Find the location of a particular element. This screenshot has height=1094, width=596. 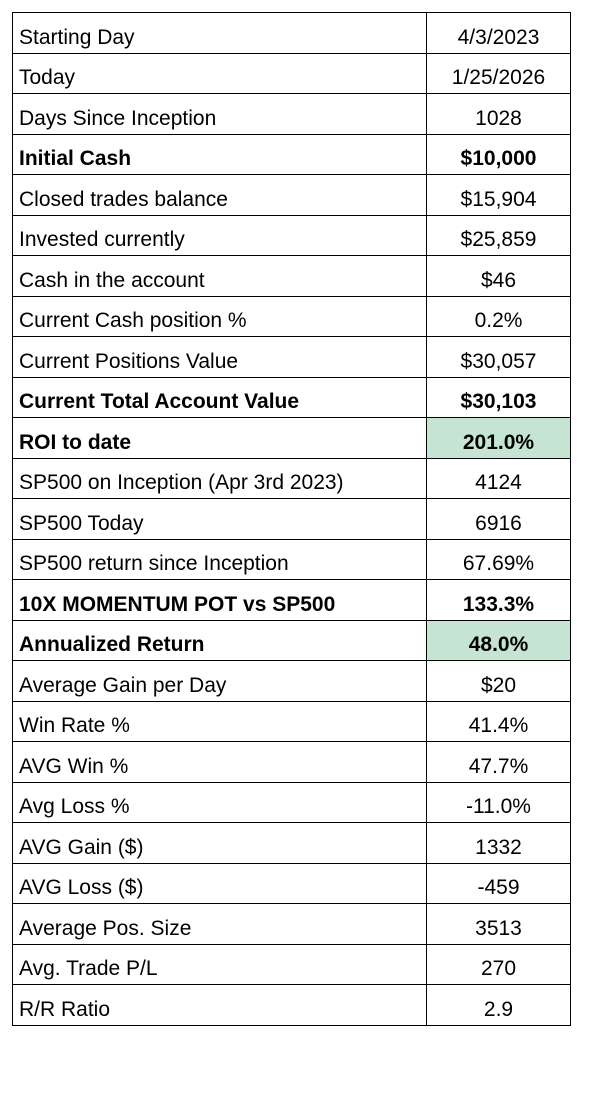

row-label-cell: Average Gain per Day is located at coordinates (219, 681).